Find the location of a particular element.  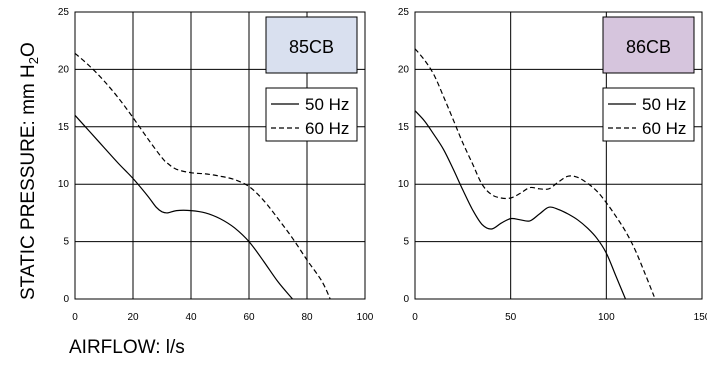

x-tick-label: 80 is located at coordinates (307, 317).